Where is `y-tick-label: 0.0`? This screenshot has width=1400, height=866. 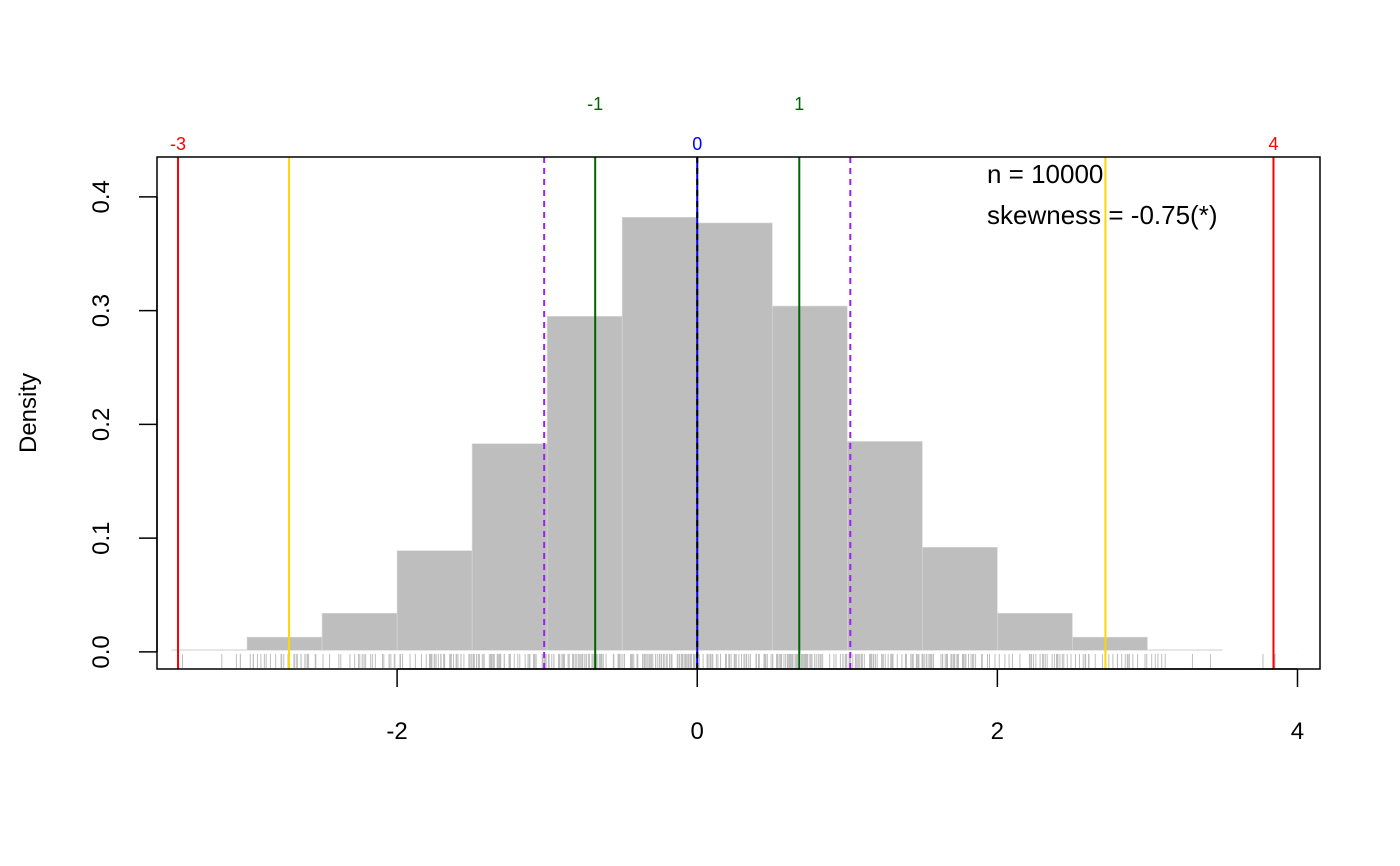 y-tick-label: 0.0 is located at coordinates (101, 651).